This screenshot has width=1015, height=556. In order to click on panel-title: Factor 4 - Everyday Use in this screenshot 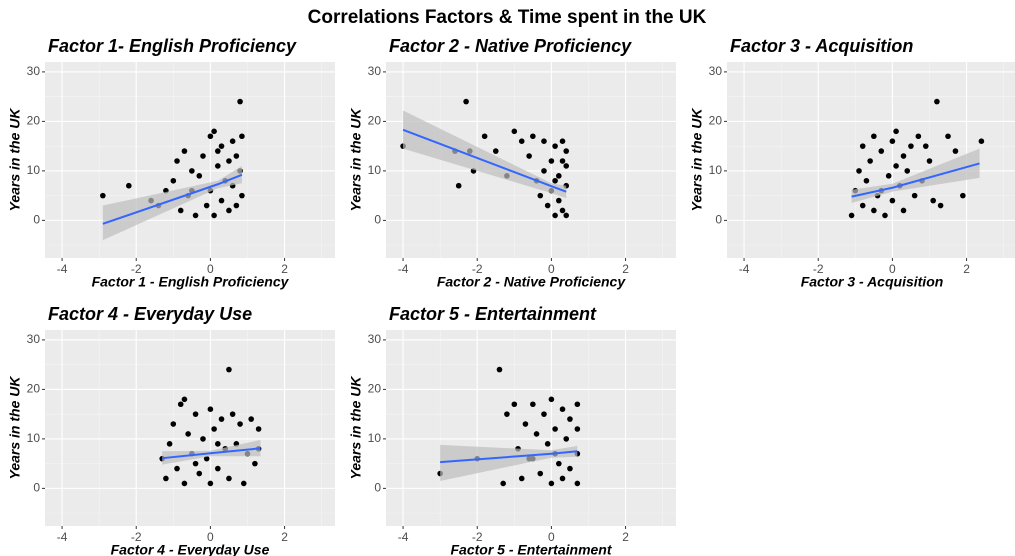, I will do `click(150, 314)`.